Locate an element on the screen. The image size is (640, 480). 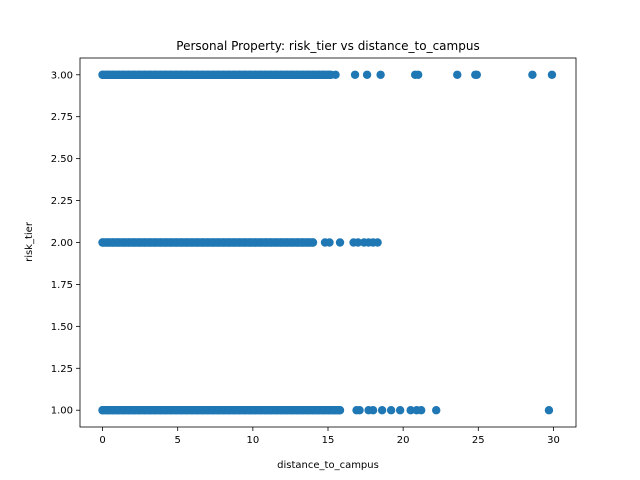
y-tick-label: 2.25 is located at coordinates (62, 201).